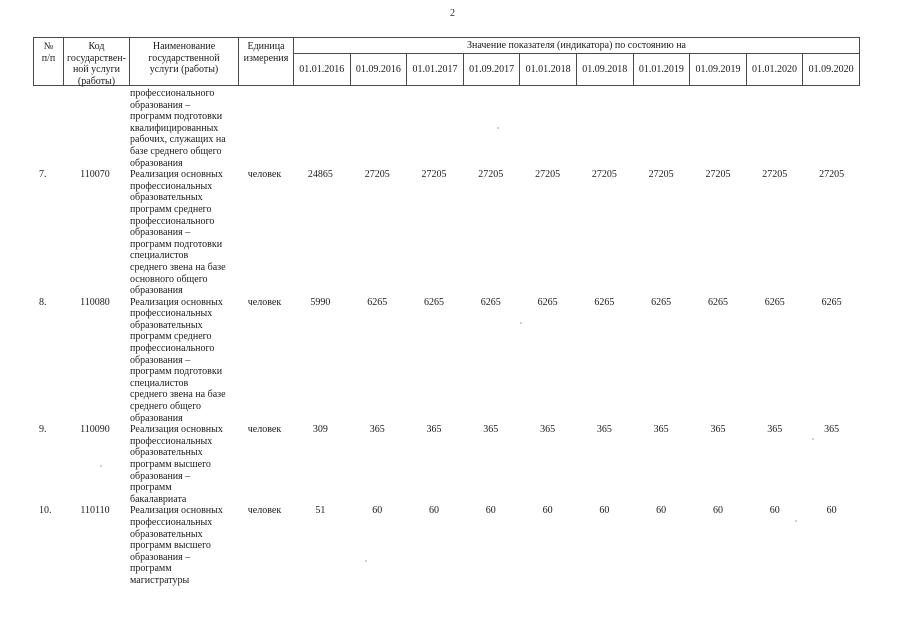 The height and width of the screenshot is (640, 905). I want to click on date-col-header: 01.09.2017, so click(491, 69).